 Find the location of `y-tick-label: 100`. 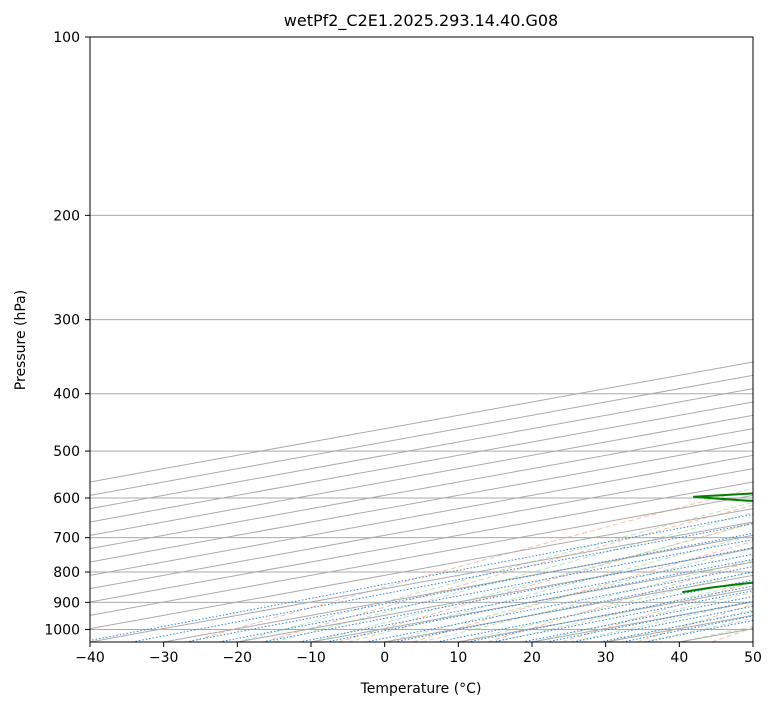

y-tick-label: 100 is located at coordinates (66, 38).